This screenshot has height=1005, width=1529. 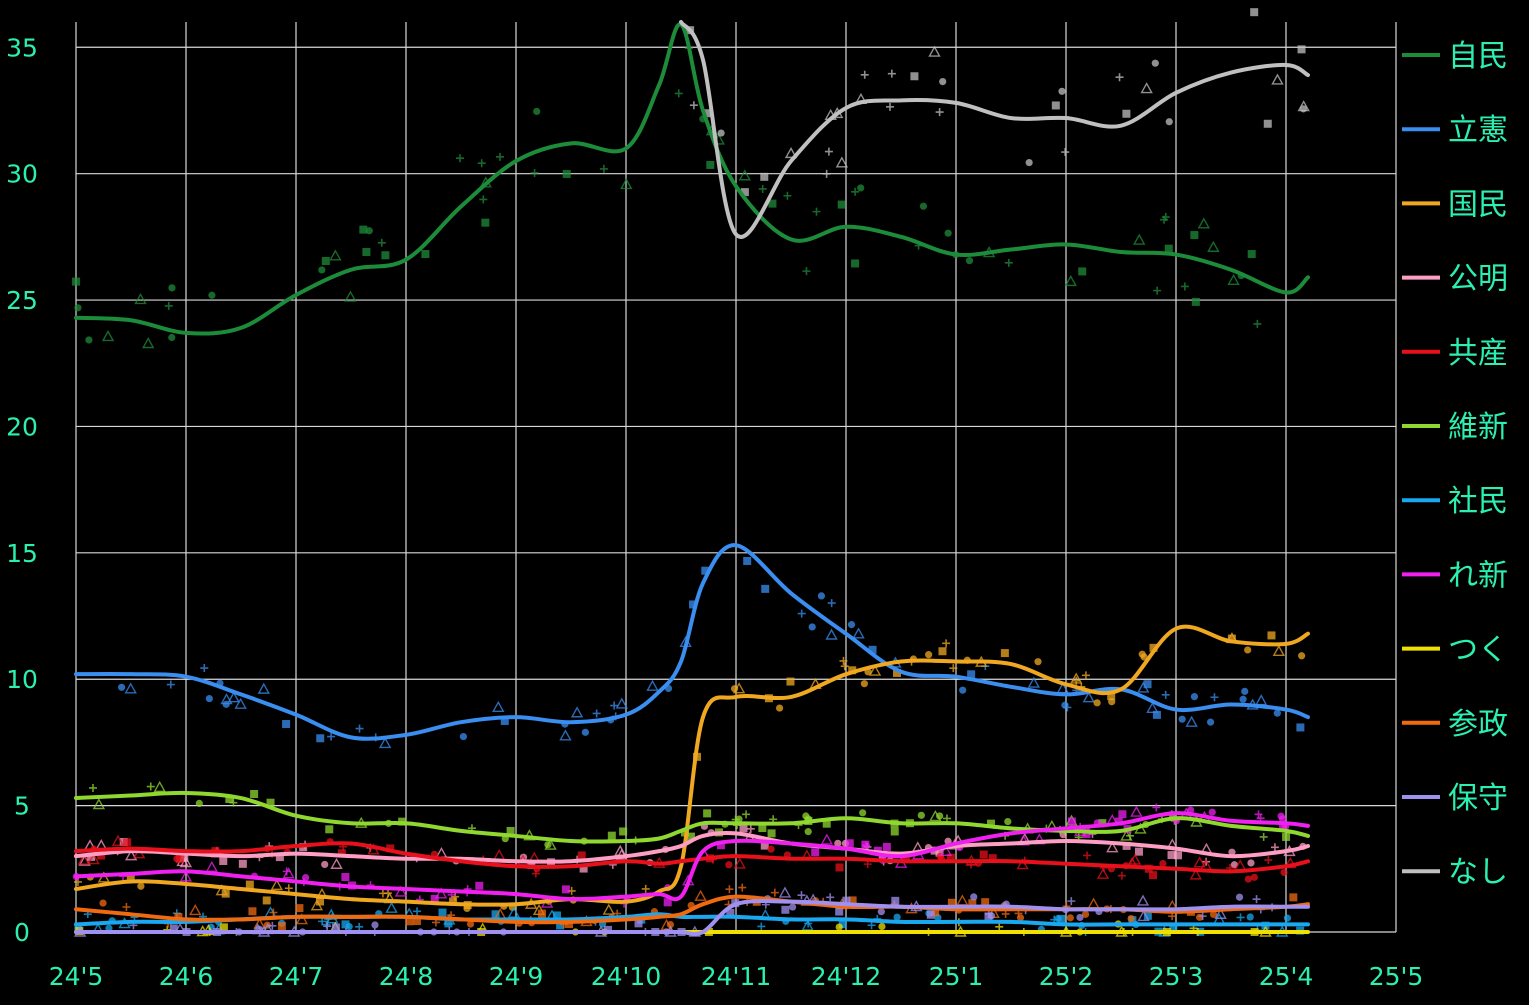 What do you see at coordinates (296, 976) in the screenshot?
I see `x-tick-label: 24'7` at bounding box center [296, 976].